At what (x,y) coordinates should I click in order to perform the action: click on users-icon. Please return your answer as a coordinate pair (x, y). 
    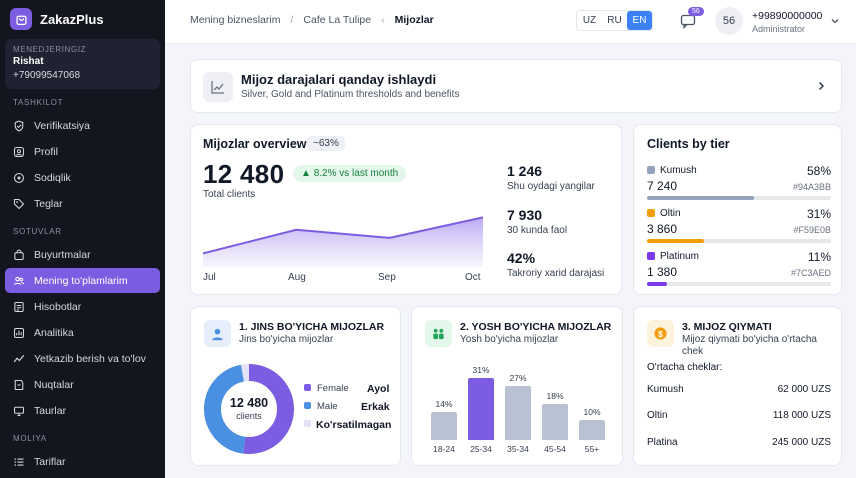
    Looking at the image, I should click on (19, 280).